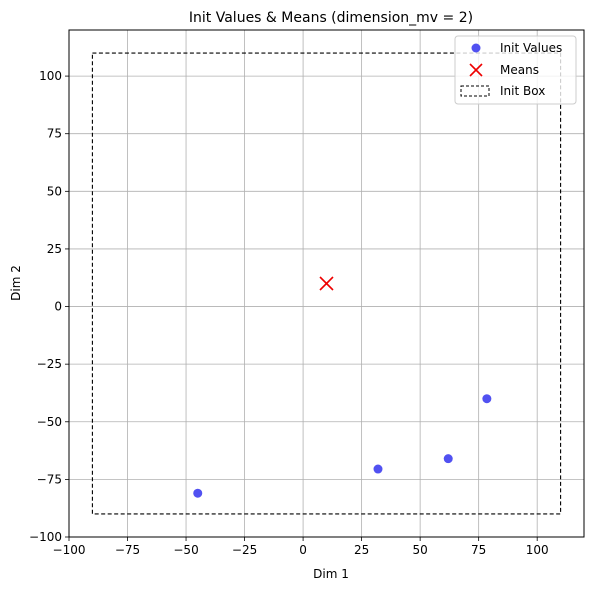 The width and height of the screenshot is (593, 590). What do you see at coordinates (531, 48) in the screenshot?
I see `legend-init-values-label: Init Values` at bounding box center [531, 48].